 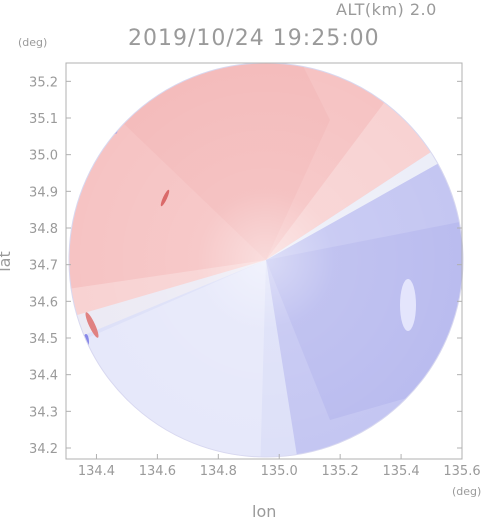 What do you see at coordinates (43, 339) in the screenshot?
I see `y-tick-label: 34.5` at bounding box center [43, 339].